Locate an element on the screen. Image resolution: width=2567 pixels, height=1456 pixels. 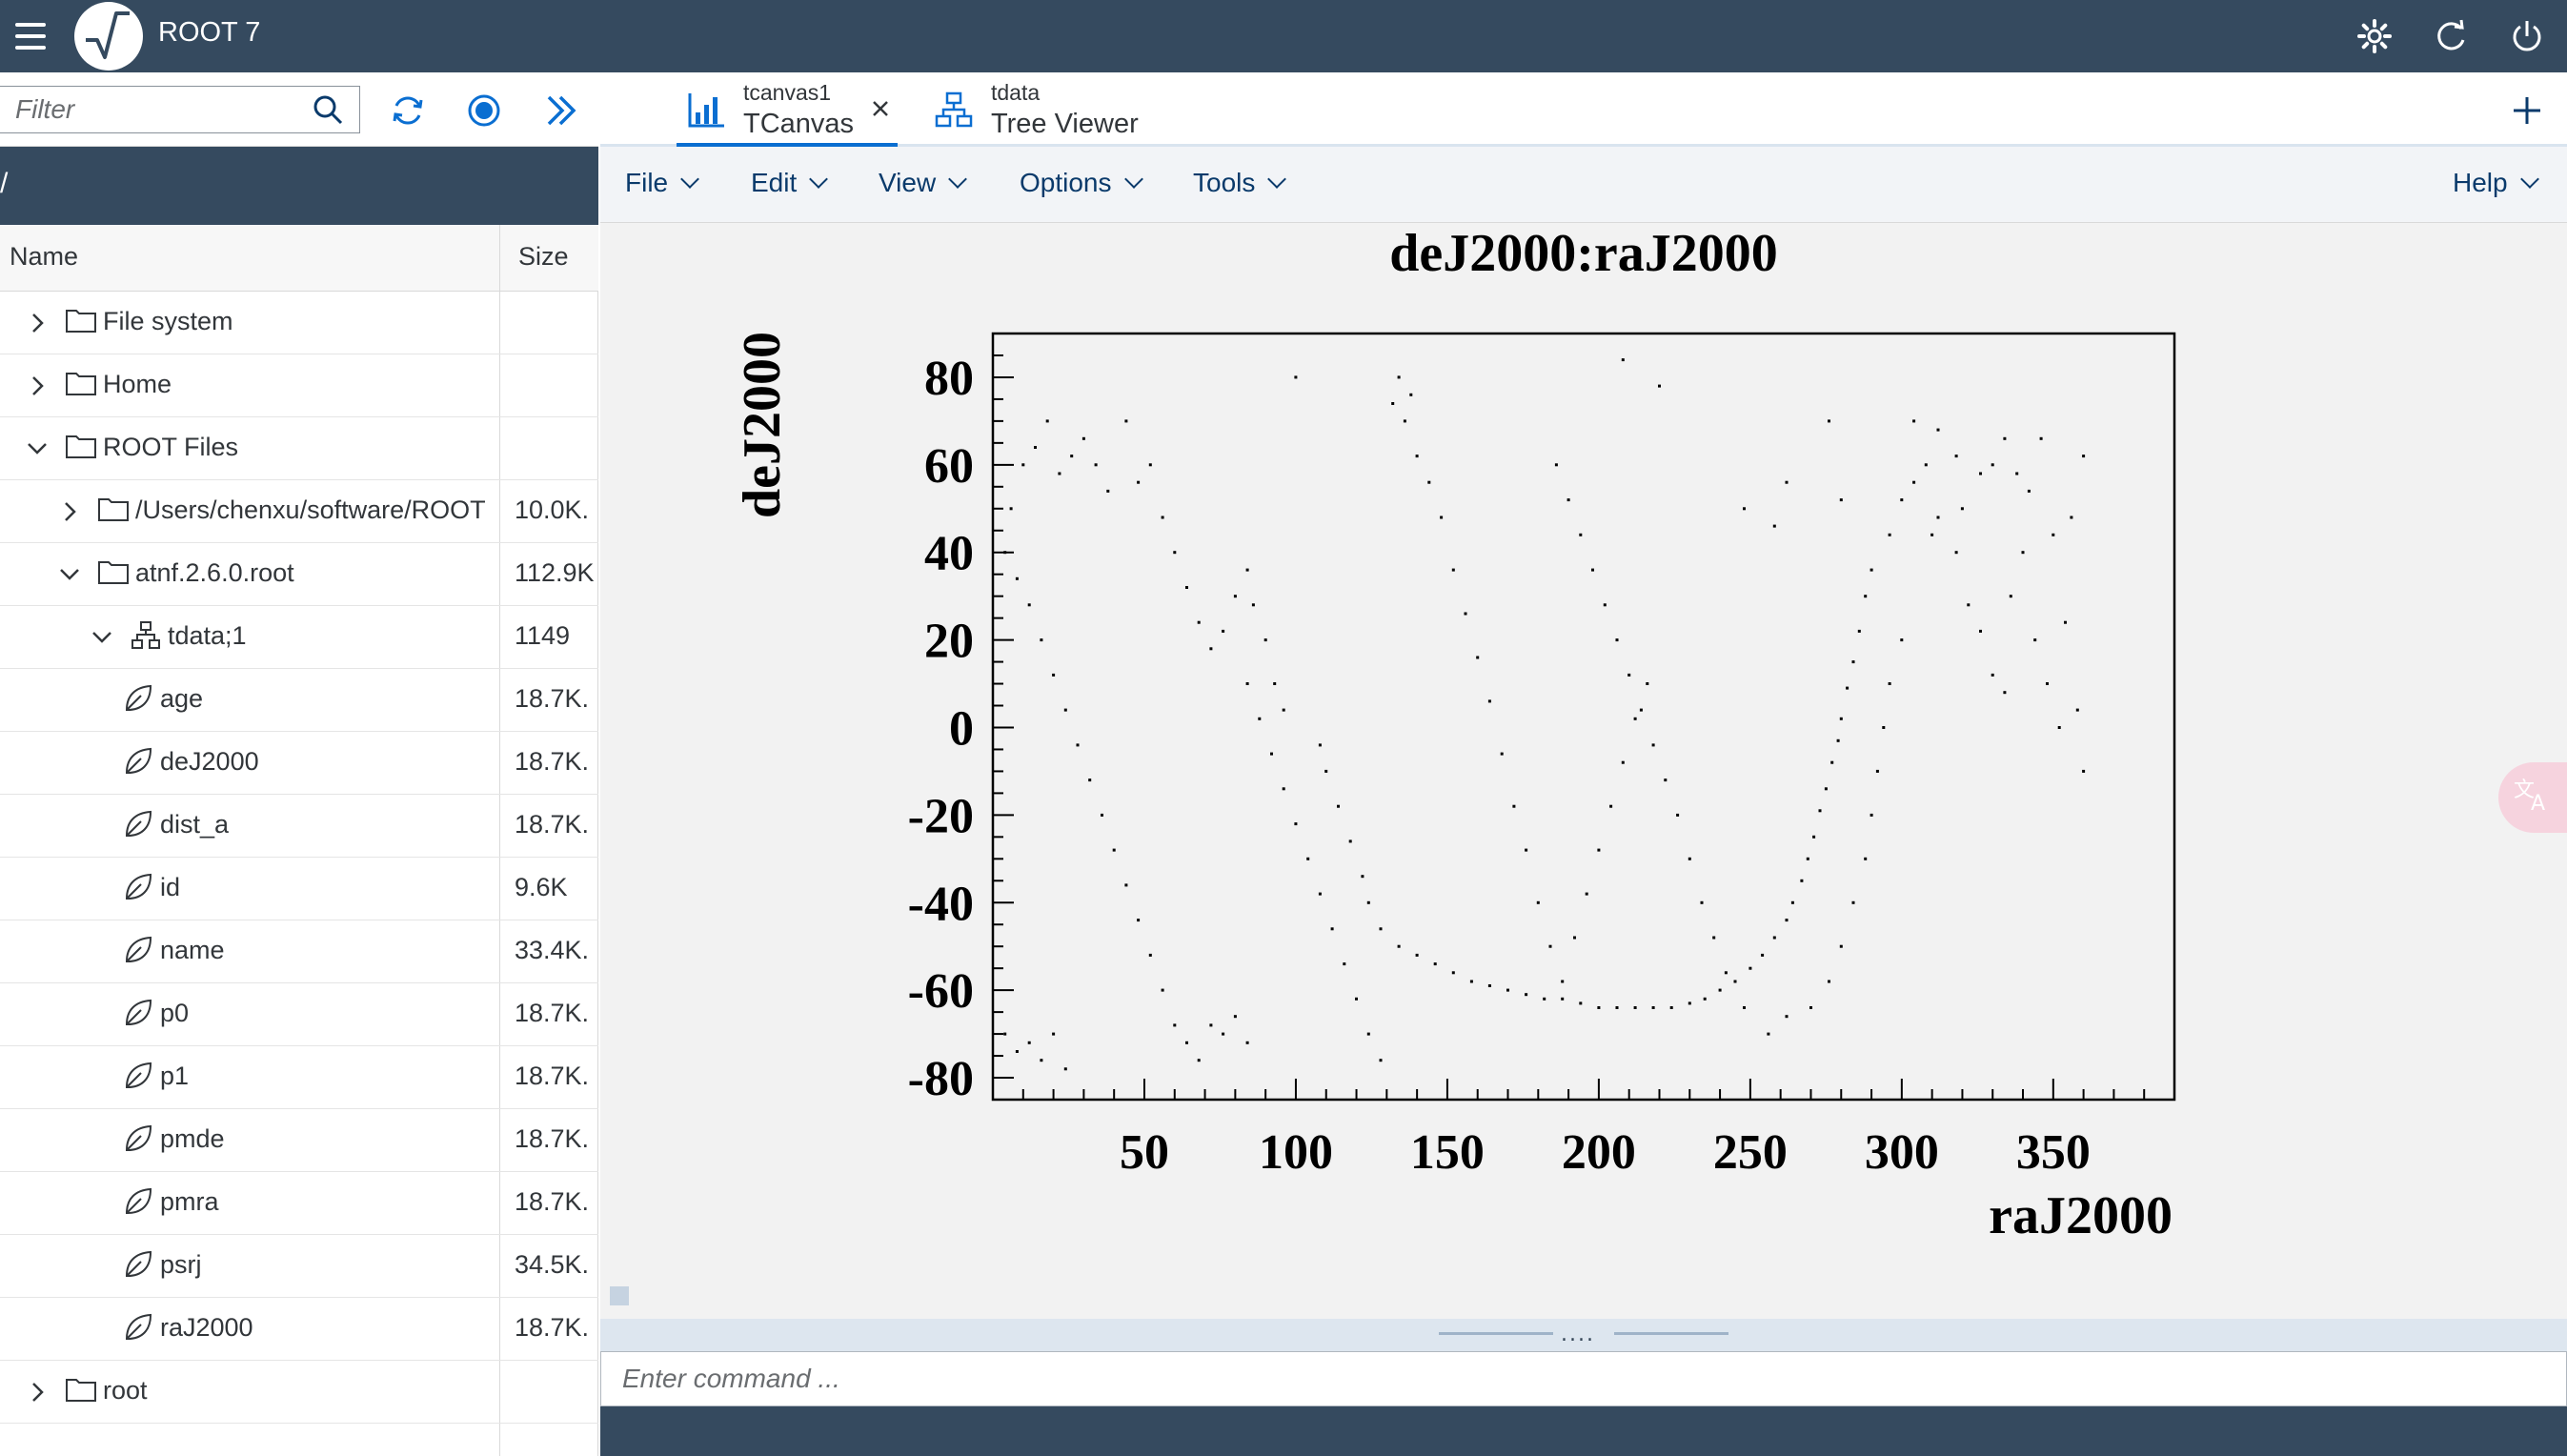
settings-icon is located at coordinates (2374, 36).